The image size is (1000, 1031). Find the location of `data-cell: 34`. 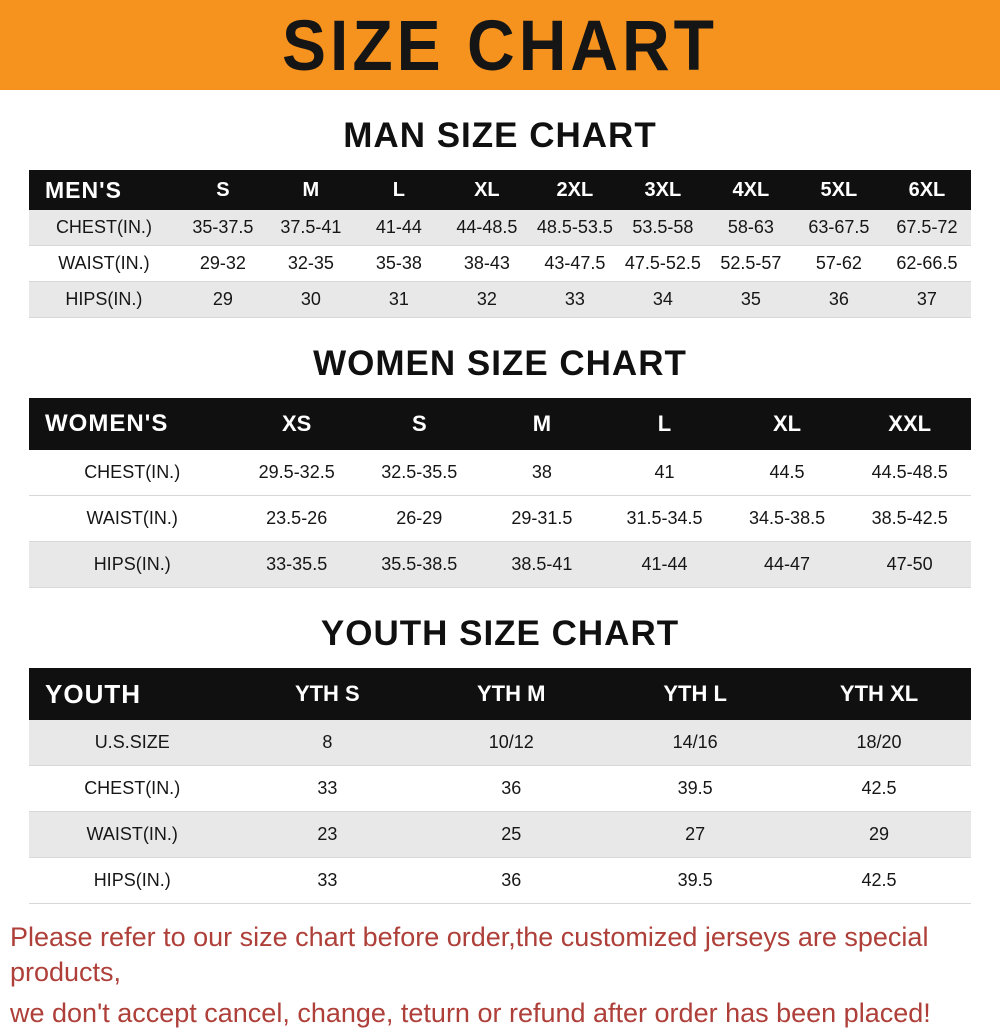

data-cell: 34 is located at coordinates (662, 299).